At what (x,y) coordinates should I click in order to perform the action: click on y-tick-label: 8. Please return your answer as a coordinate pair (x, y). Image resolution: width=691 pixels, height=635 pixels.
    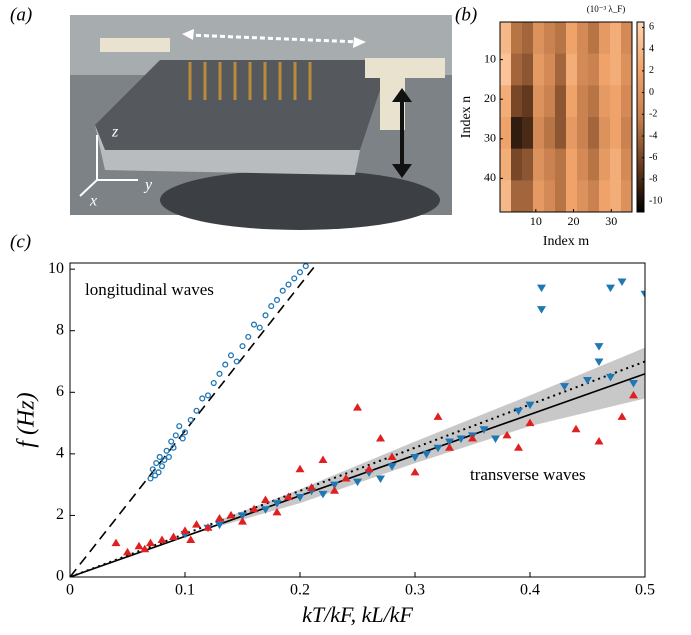
    Looking at the image, I should click on (60, 329).